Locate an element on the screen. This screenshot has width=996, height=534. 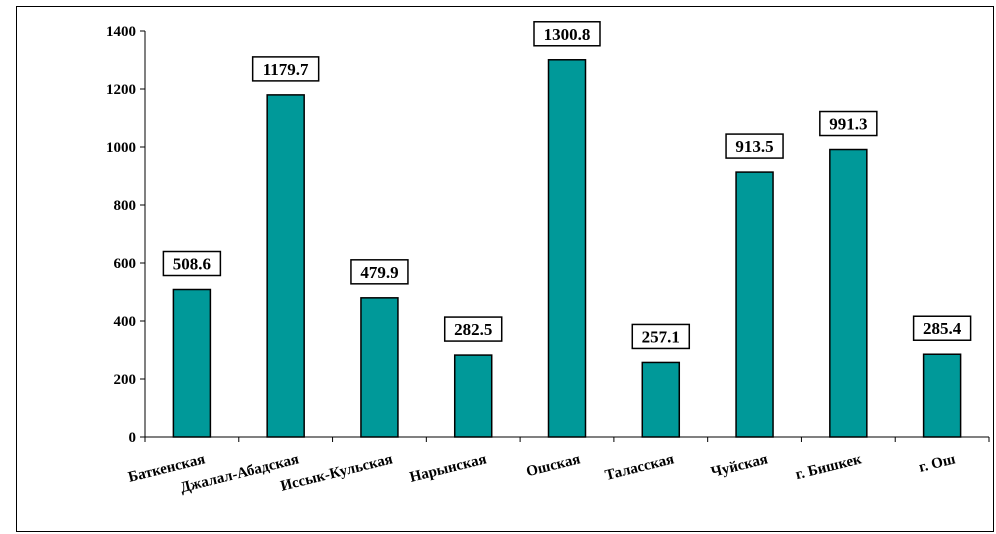
y-tick-label: 1000 is located at coordinates (121, 148).